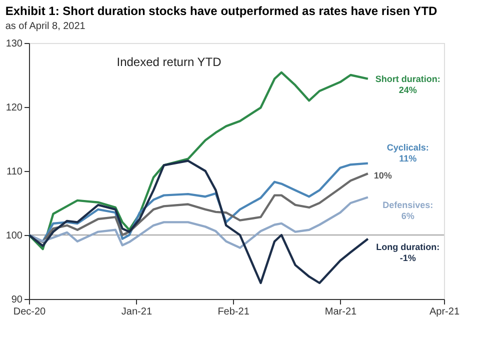 This screenshot has height=347, width=500. What do you see at coordinates (383, 175) in the screenshot?
I see `annotation: 10%` at bounding box center [383, 175].